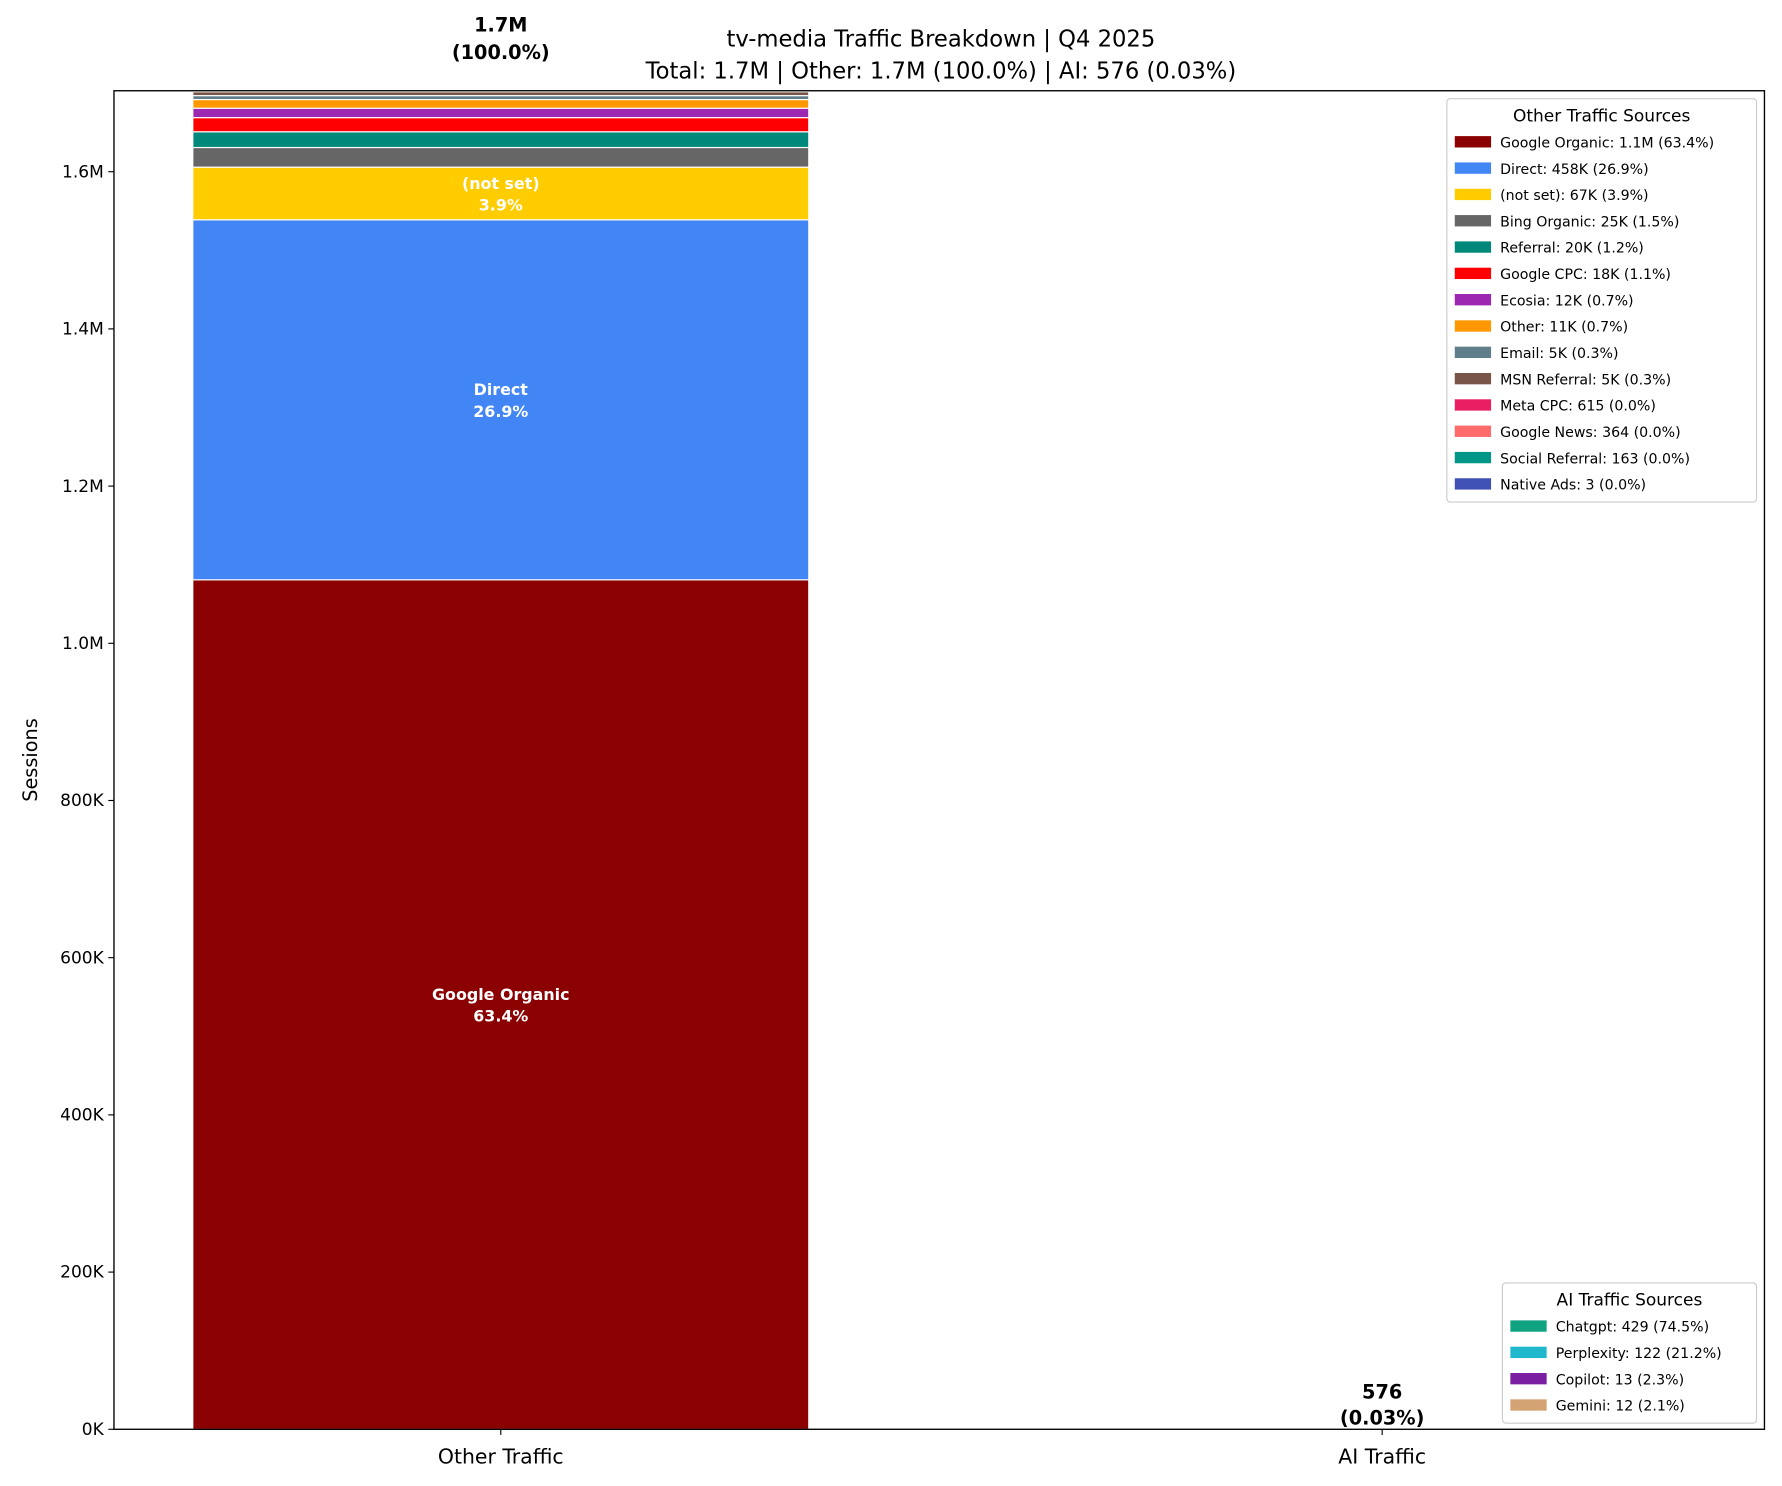  I want to click on segment-label: (not set), so click(501, 183).